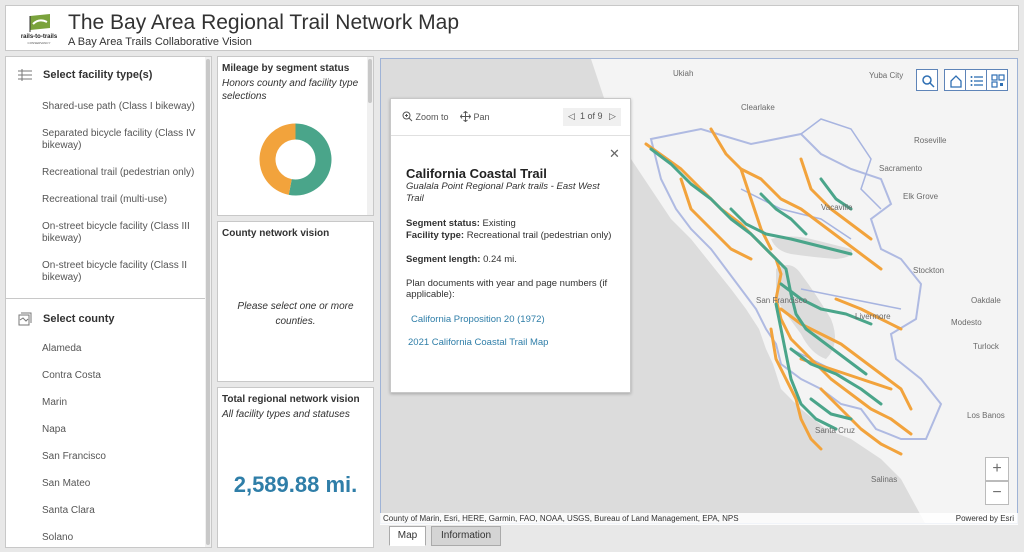  Describe the element at coordinates (886, 75) in the screenshot. I see `map-label: Yuba City` at that location.